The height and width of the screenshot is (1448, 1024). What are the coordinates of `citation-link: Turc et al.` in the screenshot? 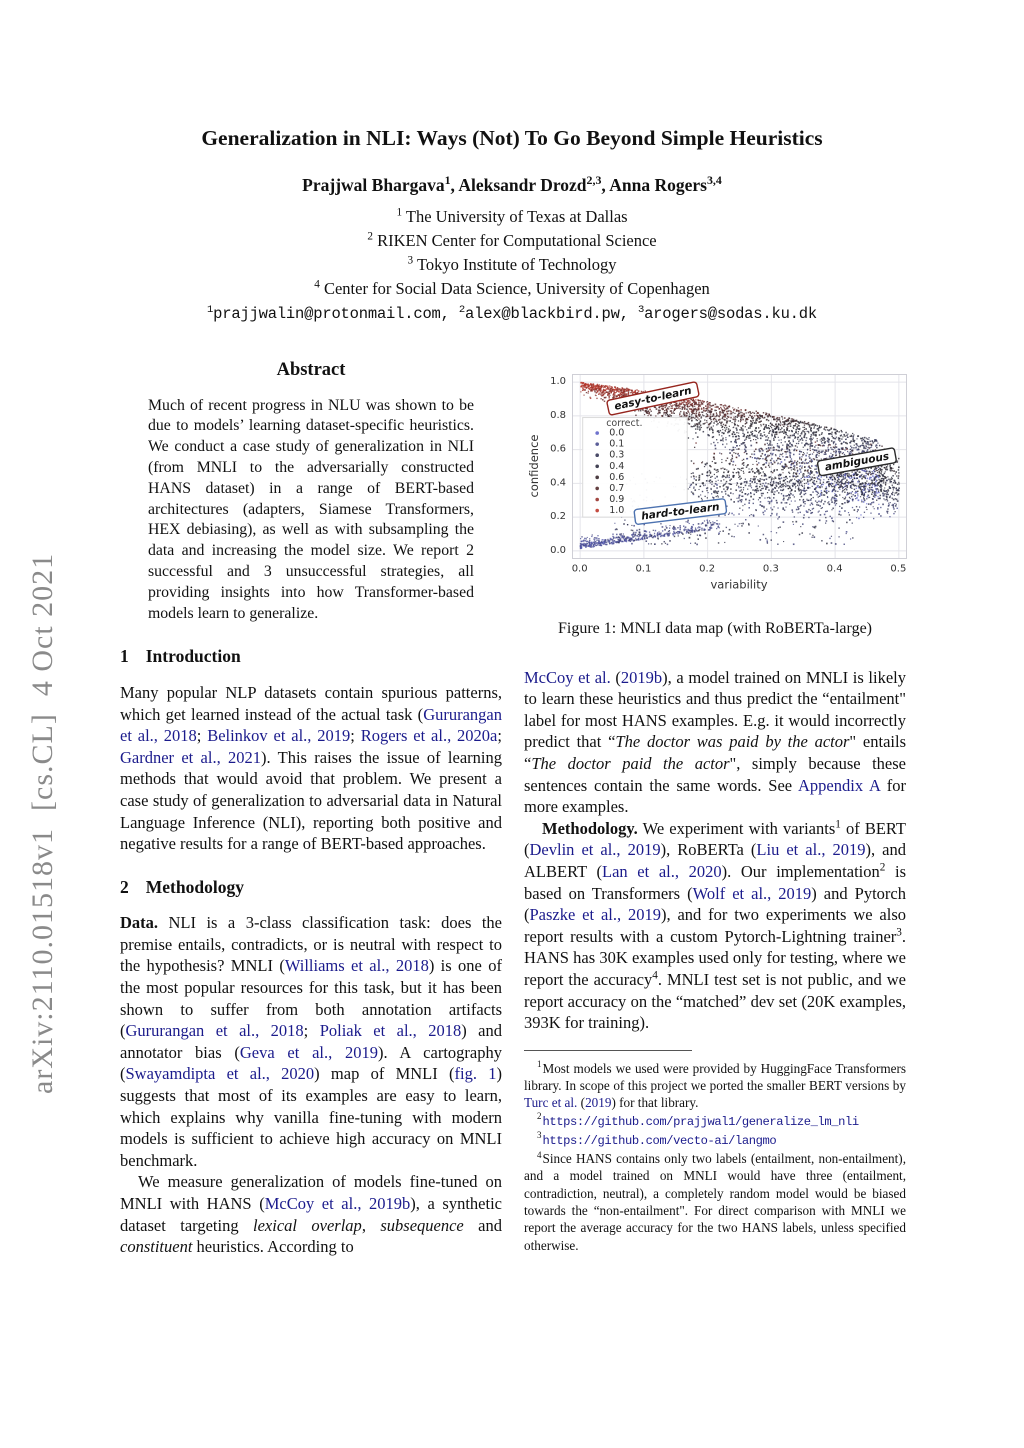 It's located at (551, 1103).